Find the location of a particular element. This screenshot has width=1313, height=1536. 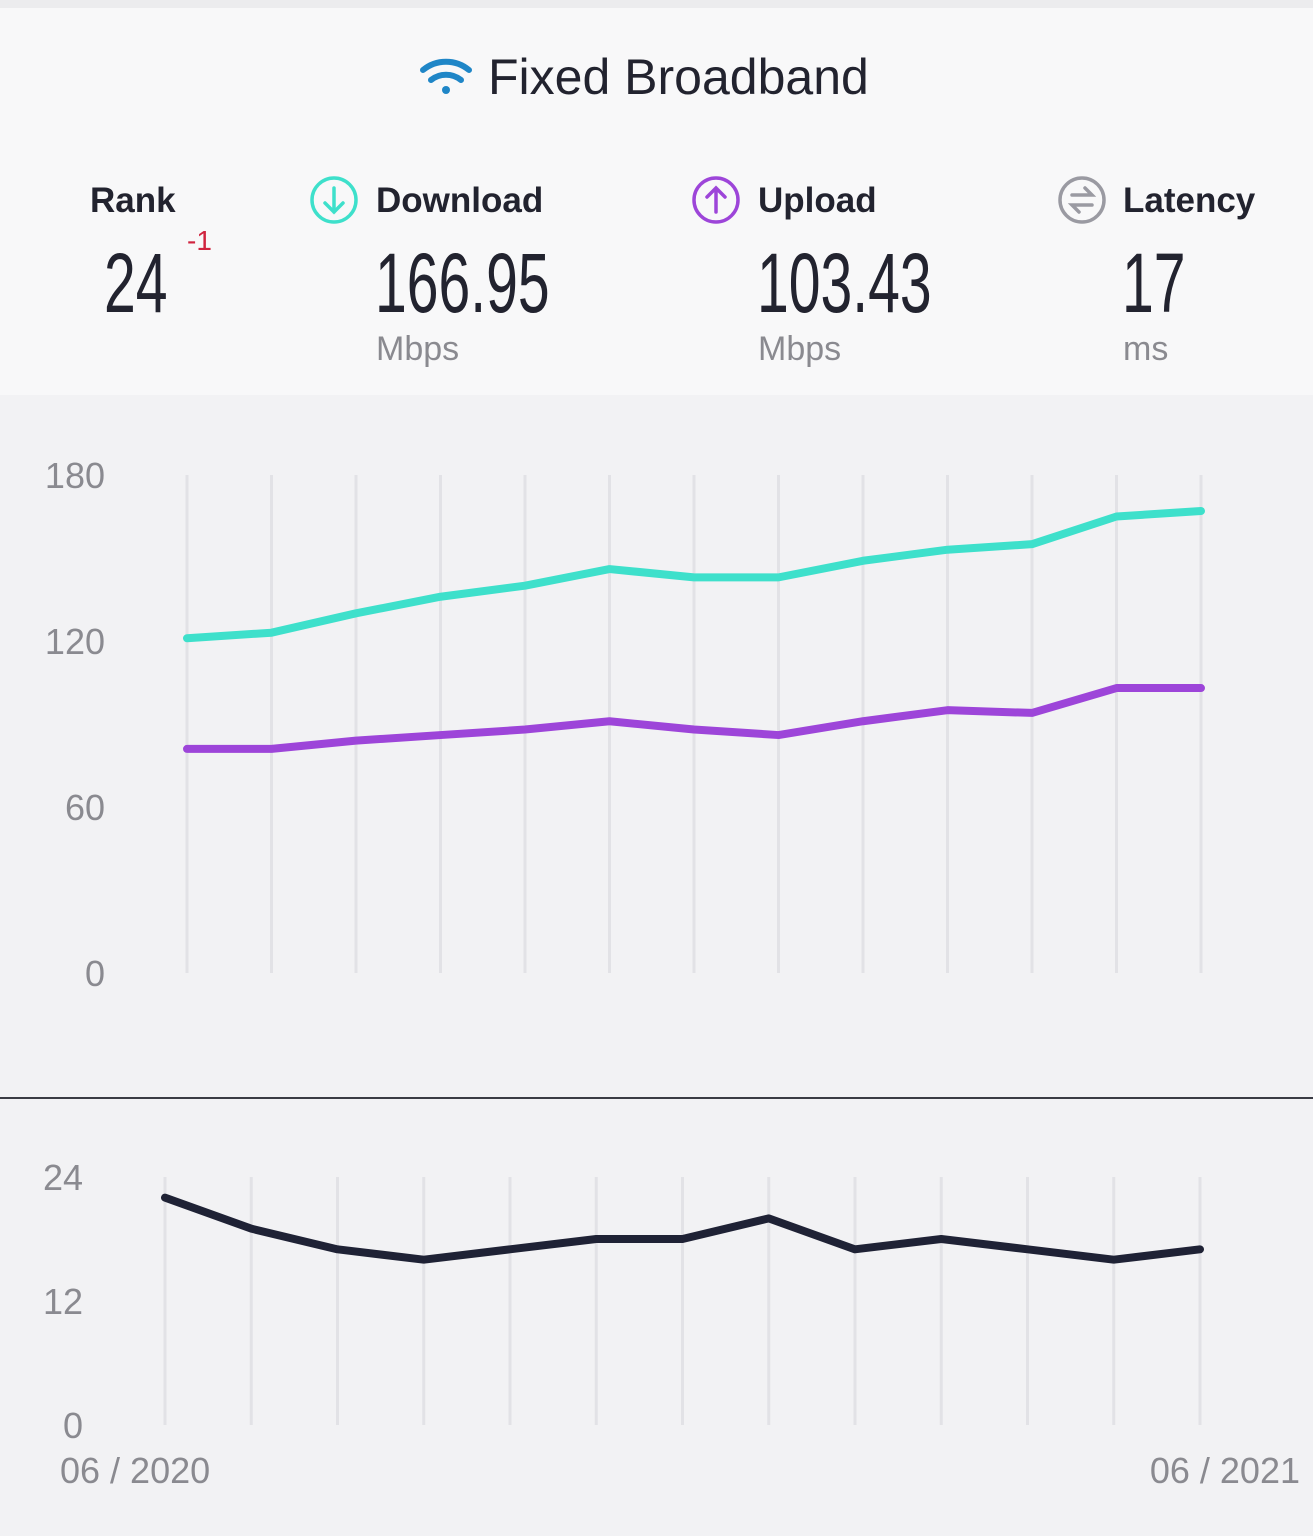

stat-value: 24 is located at coordinates (136, 284).